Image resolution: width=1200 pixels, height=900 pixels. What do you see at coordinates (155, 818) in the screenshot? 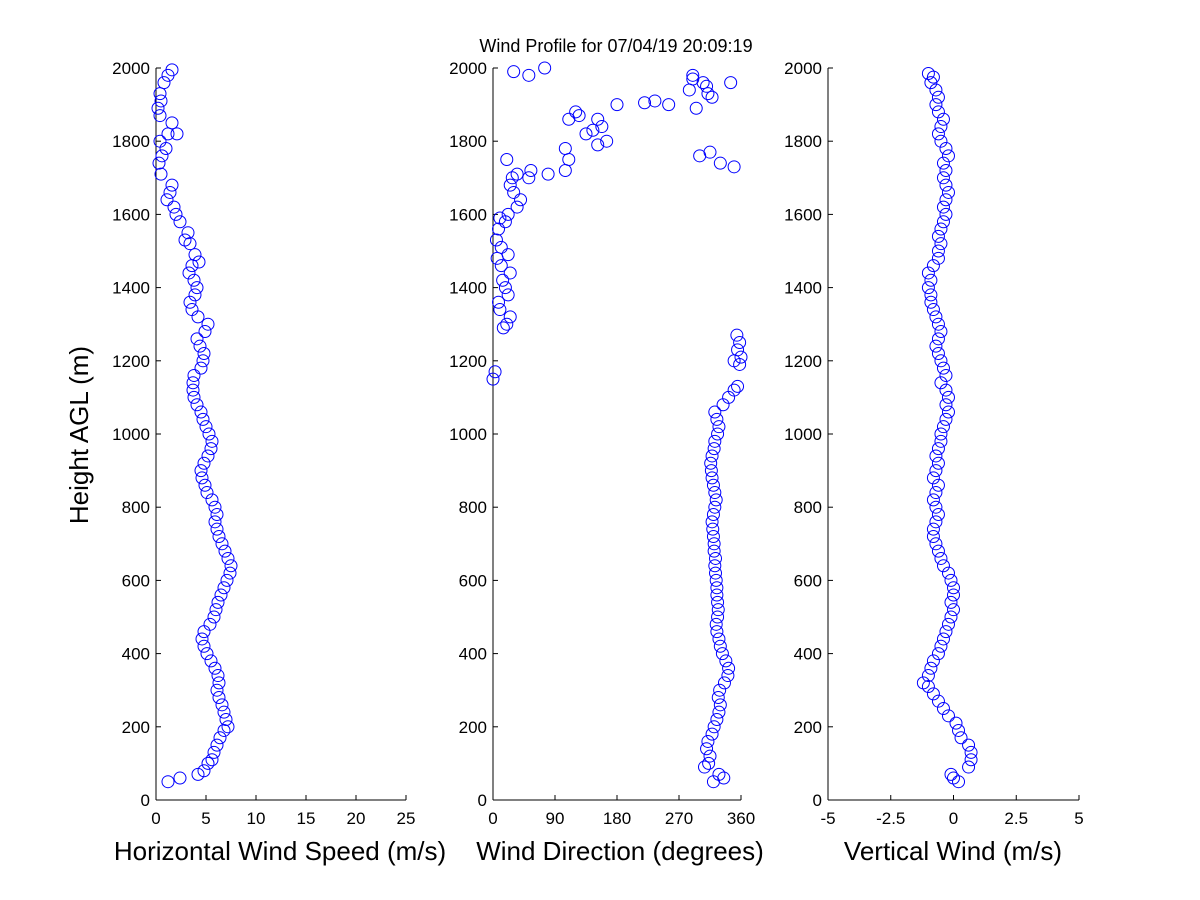
I see `x-tick-label: 0` at bounding box center [155, 818].